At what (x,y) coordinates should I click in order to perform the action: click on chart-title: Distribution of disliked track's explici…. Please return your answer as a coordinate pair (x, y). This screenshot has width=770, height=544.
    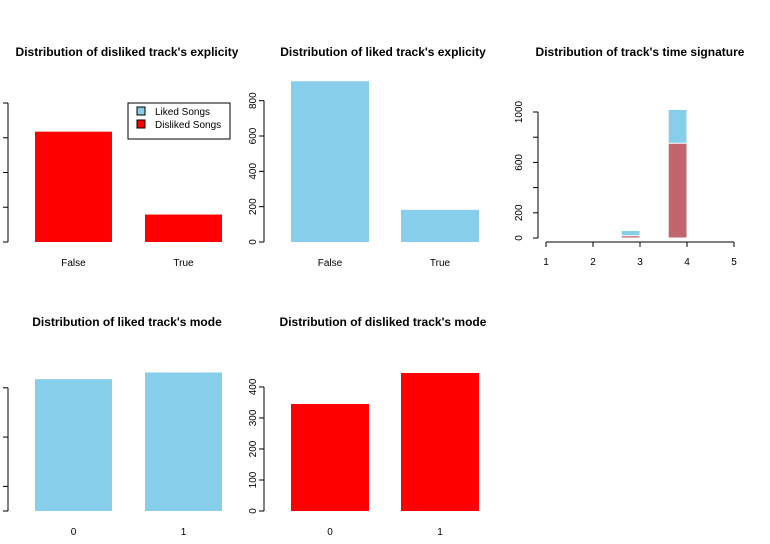
    Looking at the image, I should click on (127, 52).